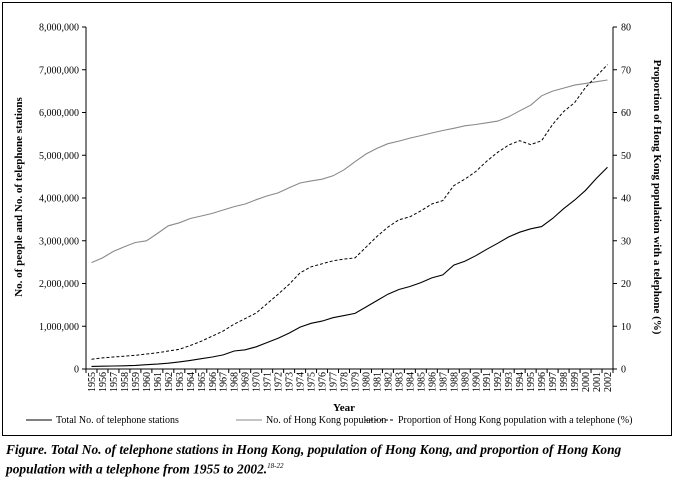 The image size is (676, 482). Describe the element at coordinates (367, 382) in the screenshot. I see `x-axis-tick-label: 1980` at that location.